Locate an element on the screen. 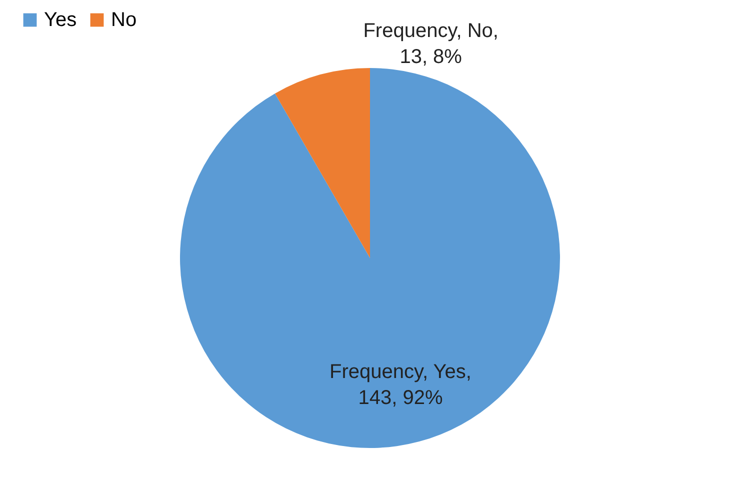 This screenshot has height=492, width=740. legend-label: No is located at coordinates (124, 20).